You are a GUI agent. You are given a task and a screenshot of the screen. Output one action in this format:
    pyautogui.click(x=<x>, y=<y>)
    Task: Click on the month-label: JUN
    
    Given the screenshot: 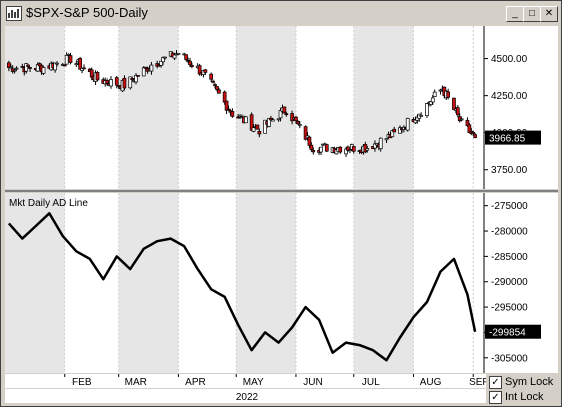 What is the action you would take?
    pyautogui.click(x=312, y=382)
    